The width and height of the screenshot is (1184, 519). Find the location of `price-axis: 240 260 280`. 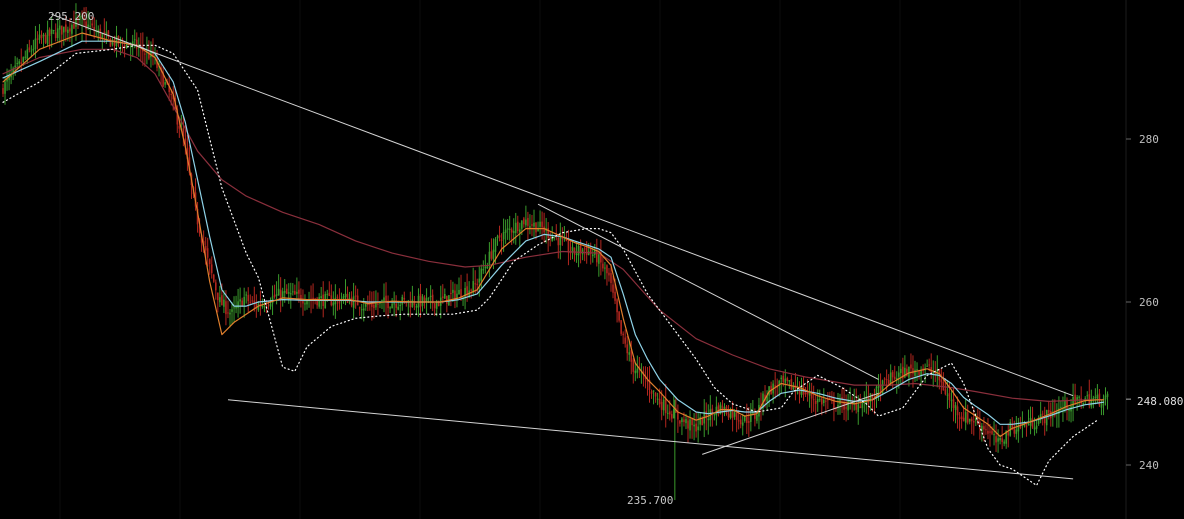

price-axis: 240 260 280 is located at coordinates (1142, 302).